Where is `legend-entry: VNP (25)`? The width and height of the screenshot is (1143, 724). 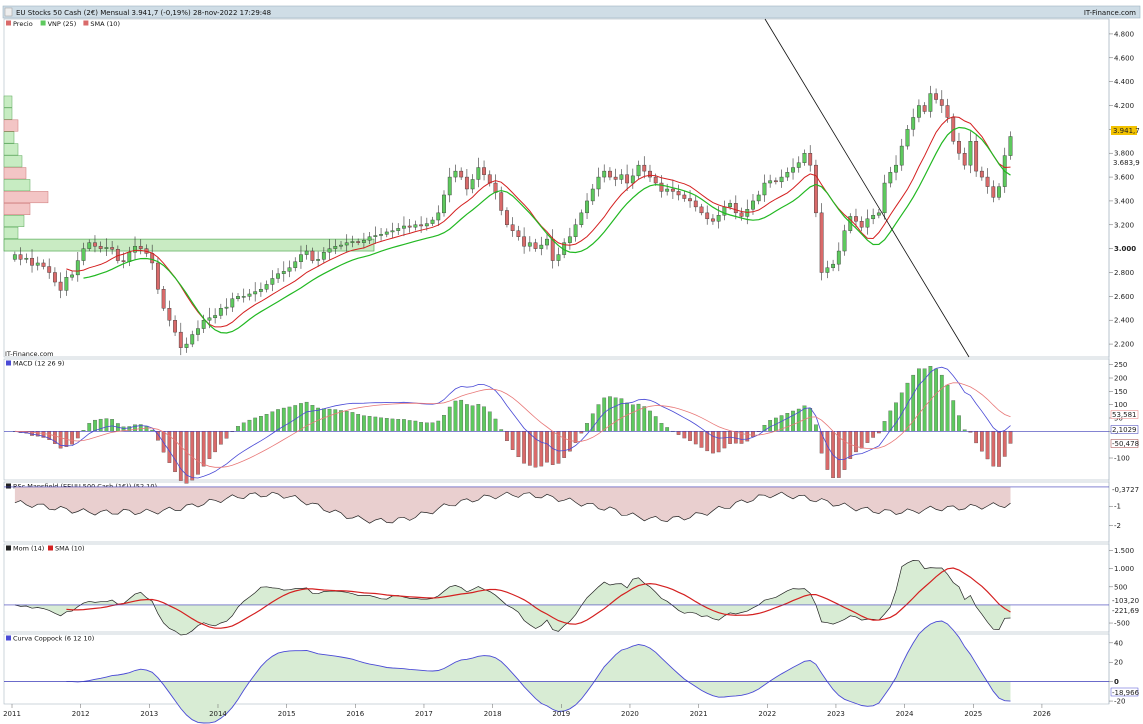
legend-entry: VNP (25) is located at coordinates (62, 24).